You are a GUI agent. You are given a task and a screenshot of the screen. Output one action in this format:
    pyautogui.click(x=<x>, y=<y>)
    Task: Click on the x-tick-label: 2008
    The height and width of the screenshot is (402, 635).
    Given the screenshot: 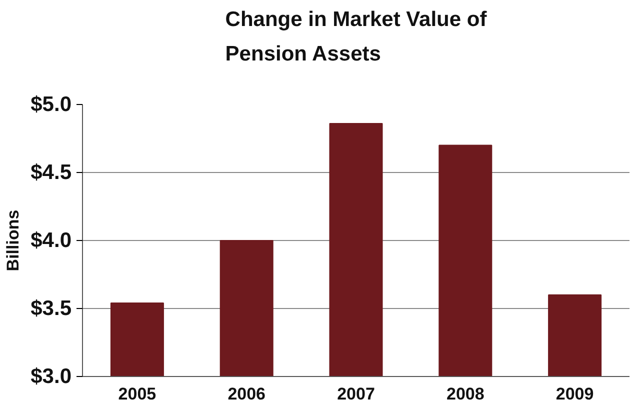 What is the action you would take?
    pyautogui.click(x=465, y=393)
    